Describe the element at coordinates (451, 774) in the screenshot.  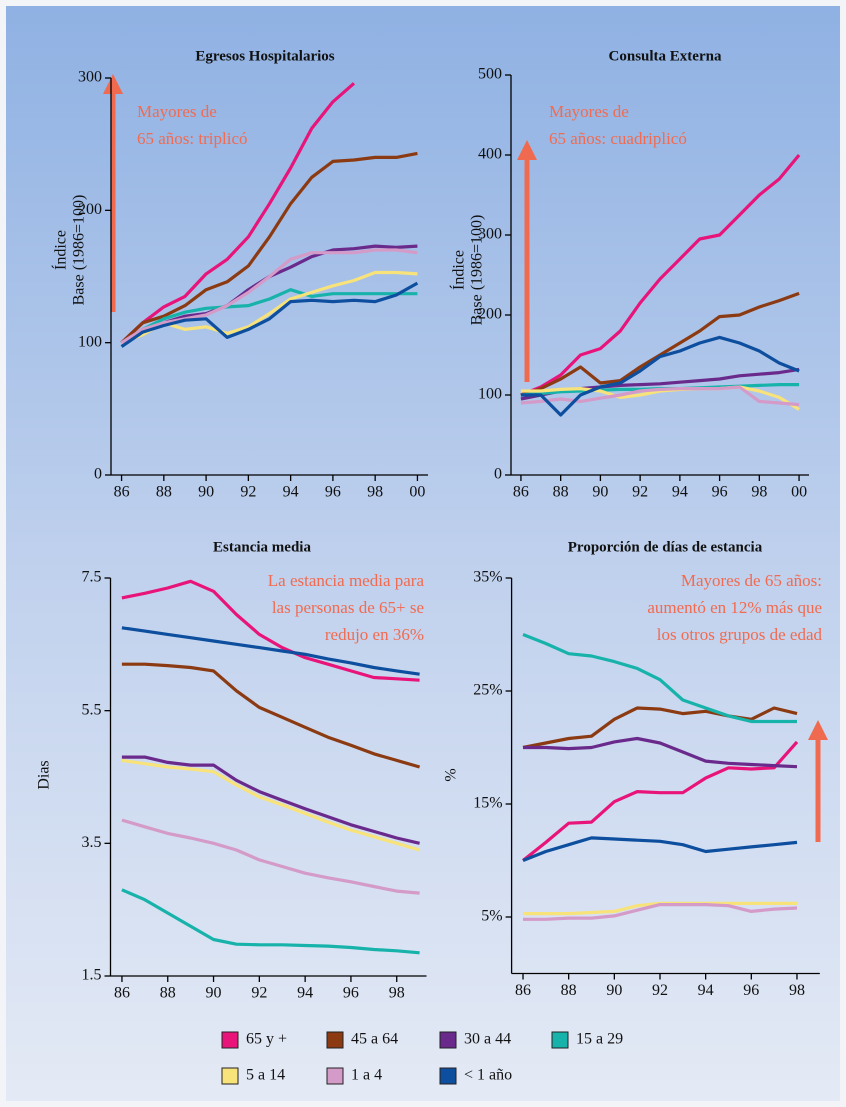
I see `y-axis-label: %` at that location.